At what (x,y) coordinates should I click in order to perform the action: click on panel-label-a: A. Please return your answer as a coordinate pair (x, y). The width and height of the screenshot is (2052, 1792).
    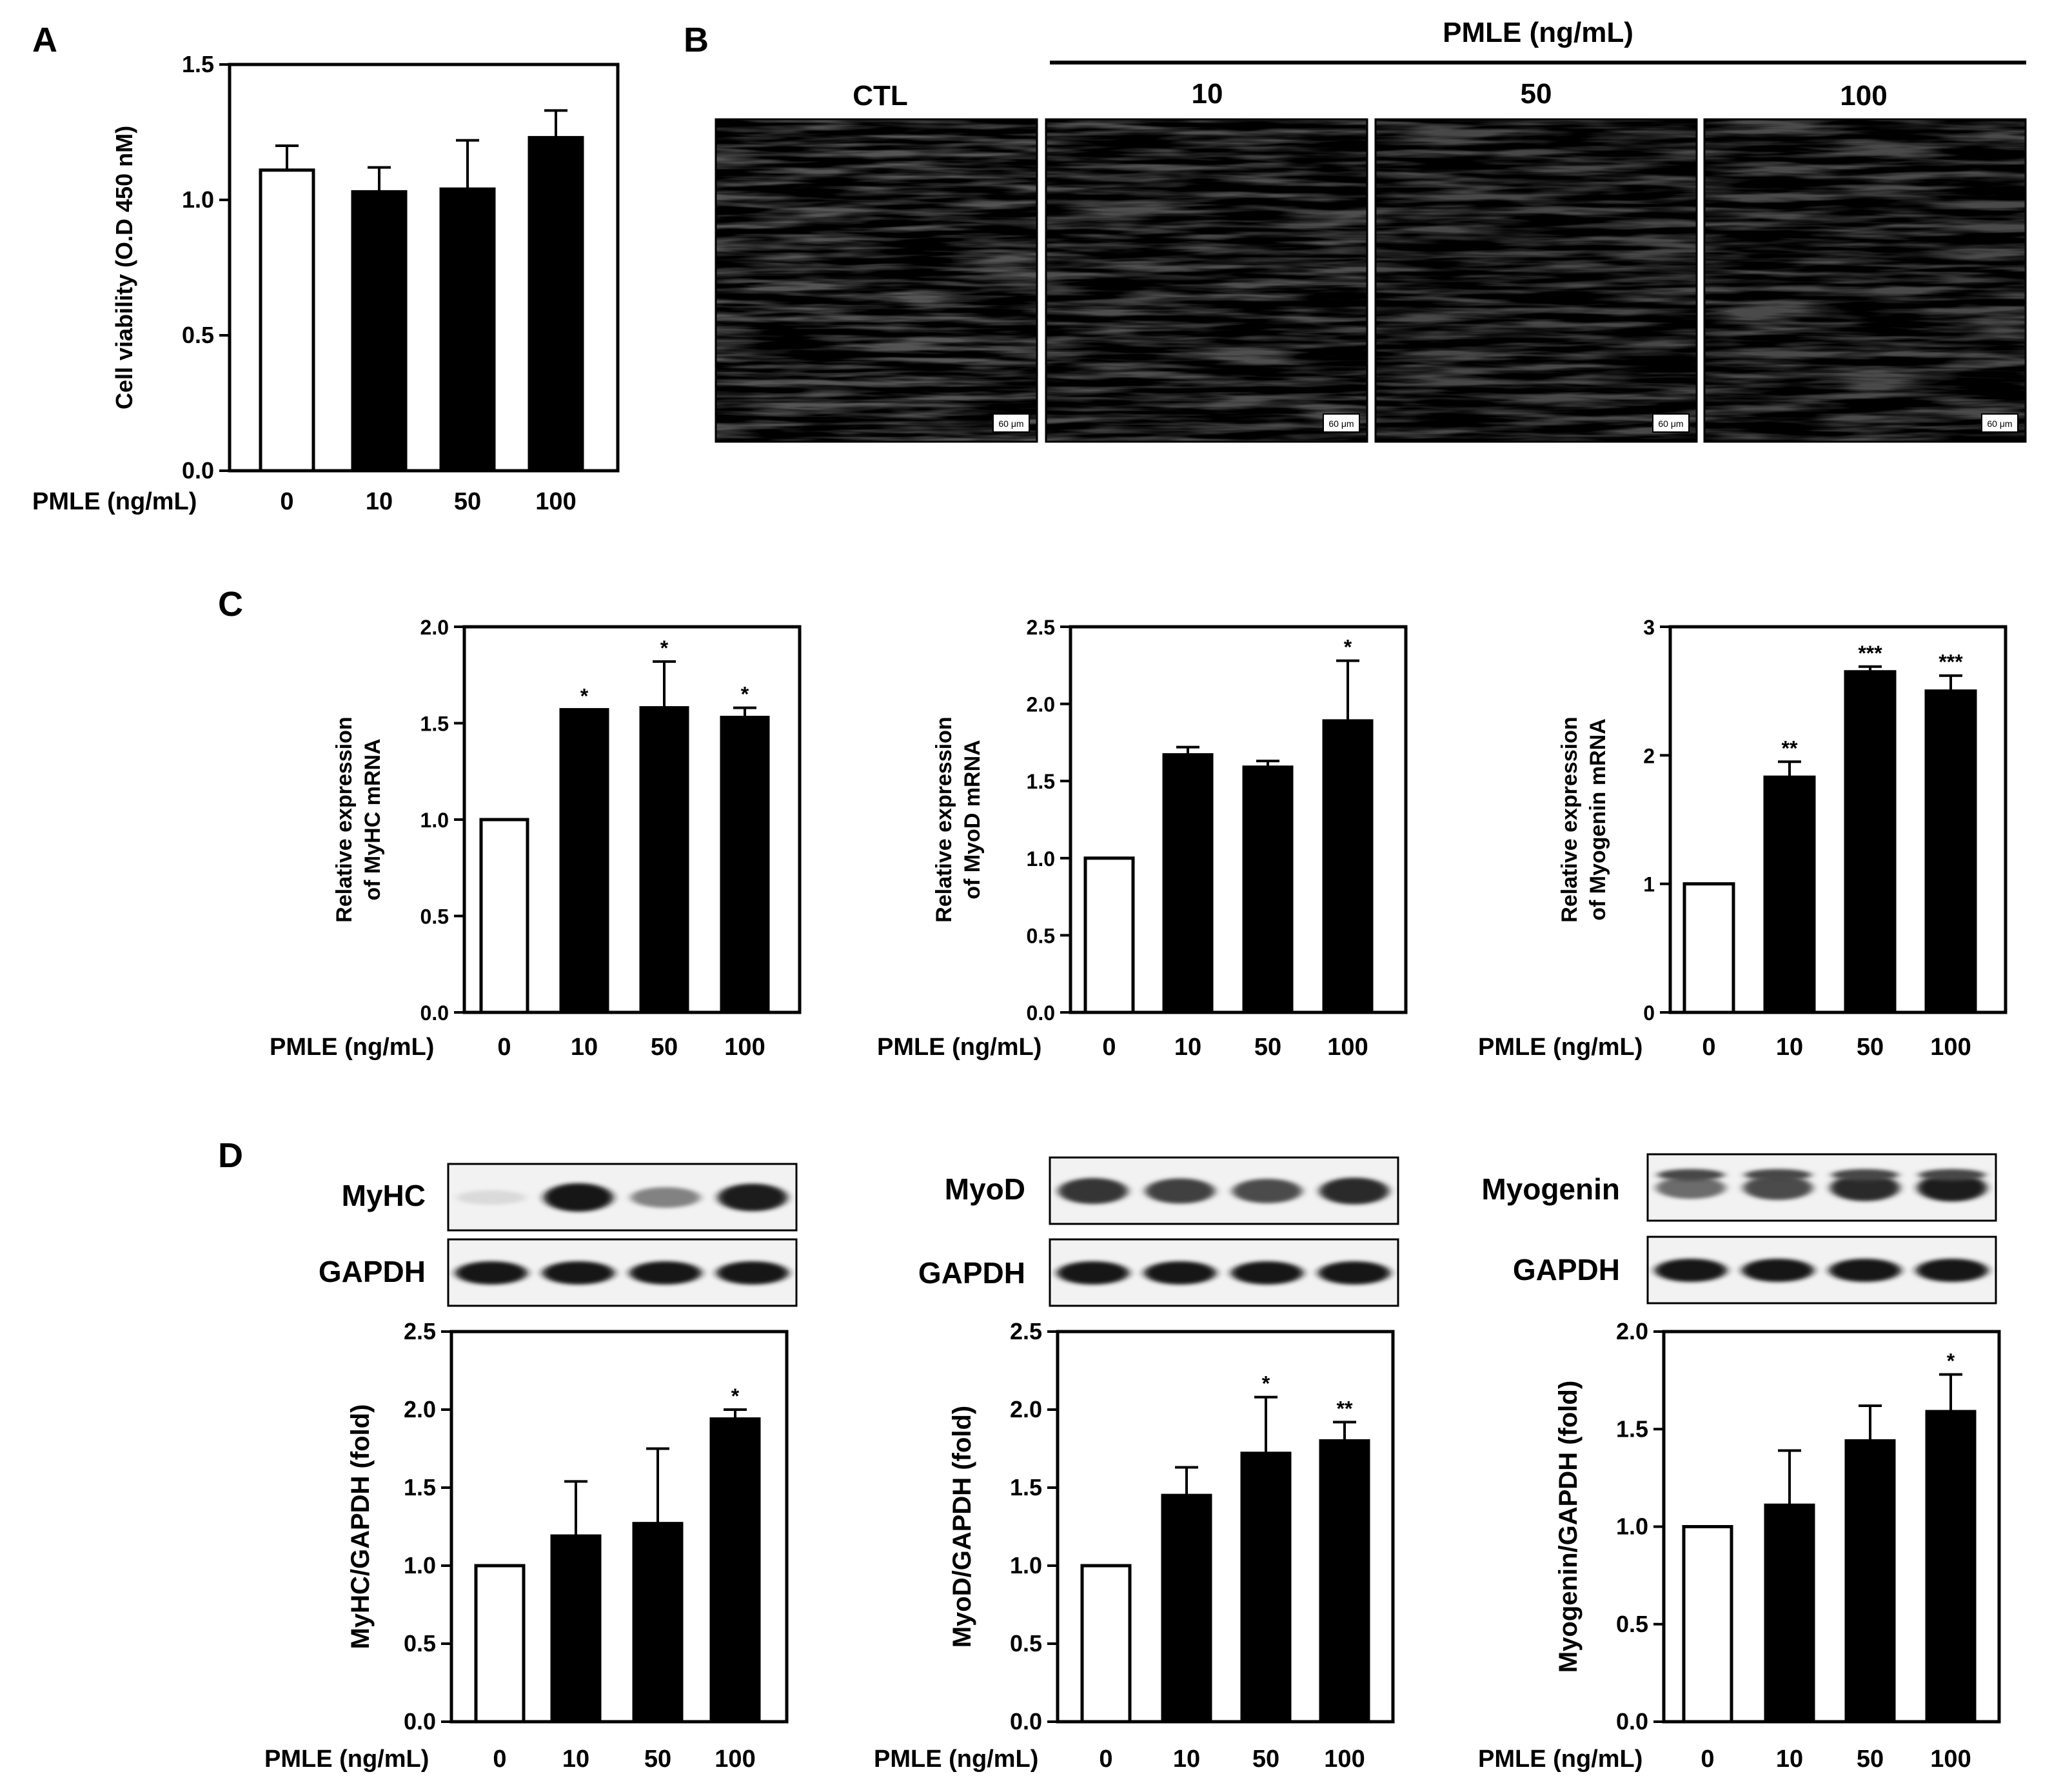
    Looking at the image, I should click on (45, 40).